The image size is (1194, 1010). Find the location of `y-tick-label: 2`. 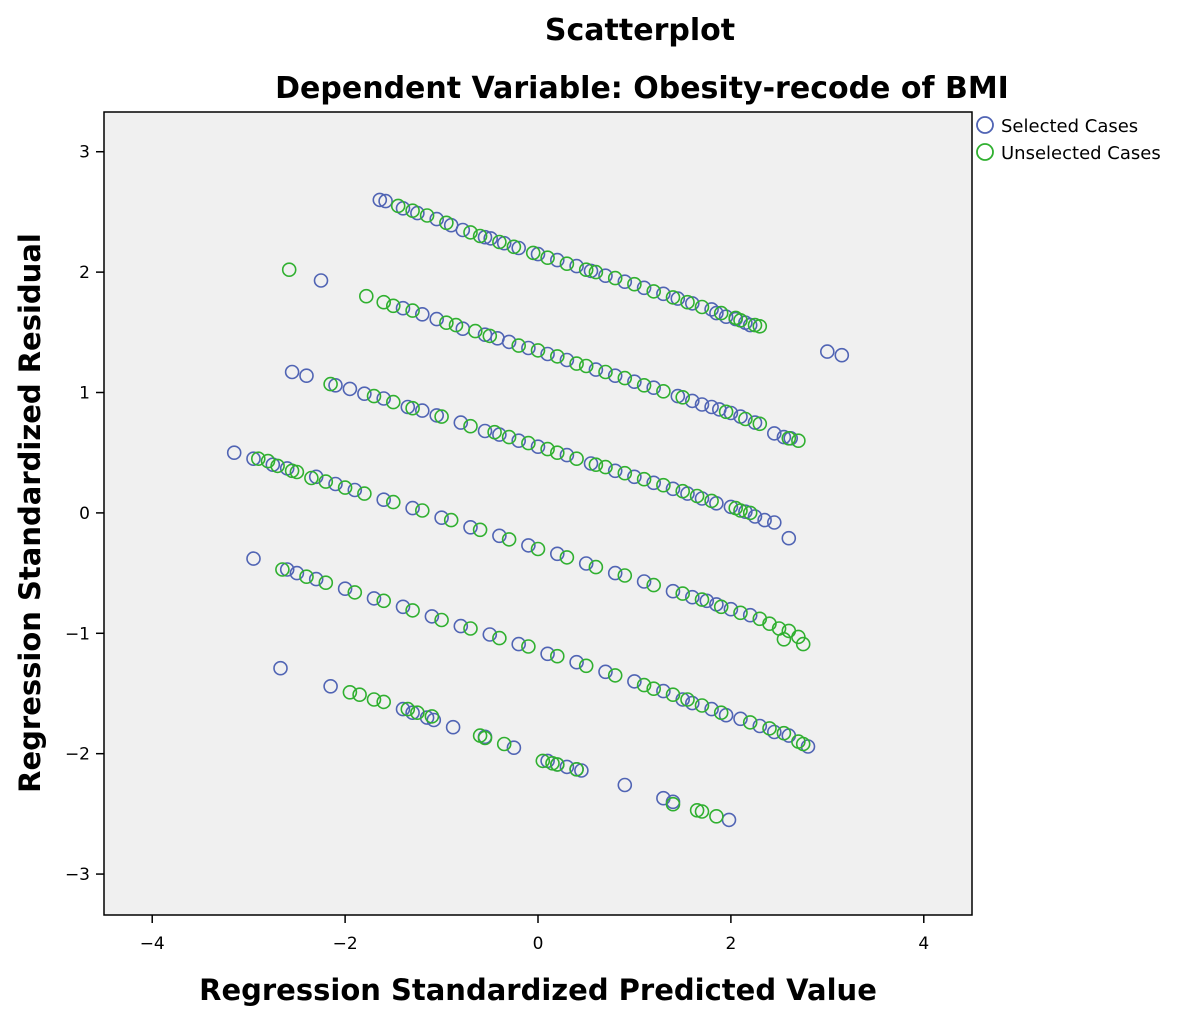

y-tick-label: 2 is located at coordinates (84, 273).